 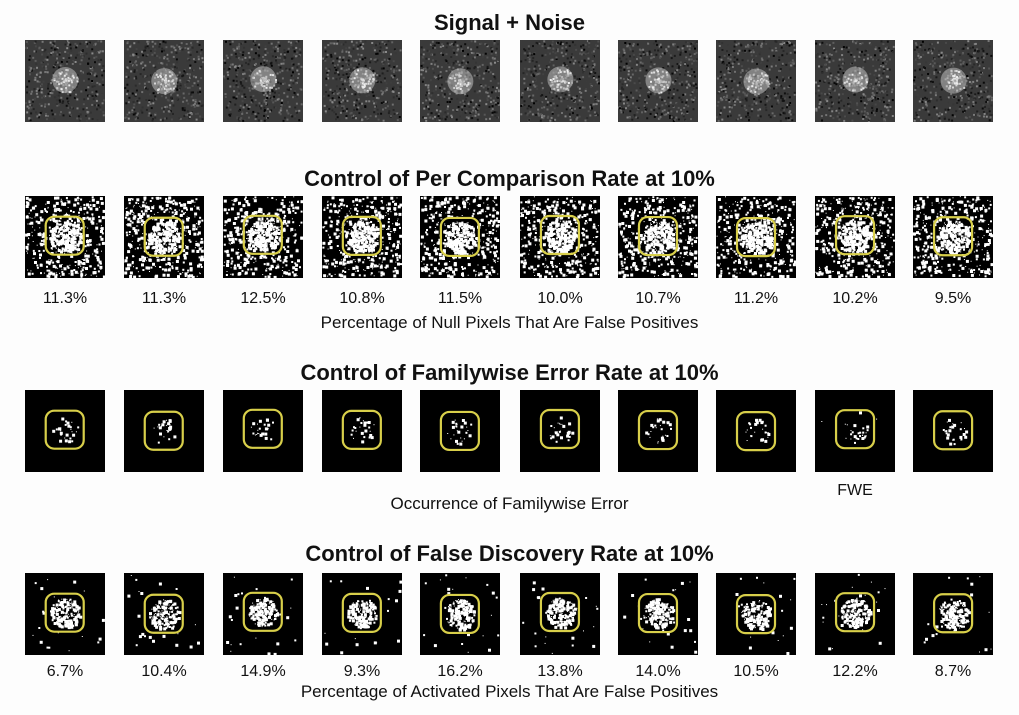 I want to click on percentage-value: 12.2%, so click(x=855, y=671).